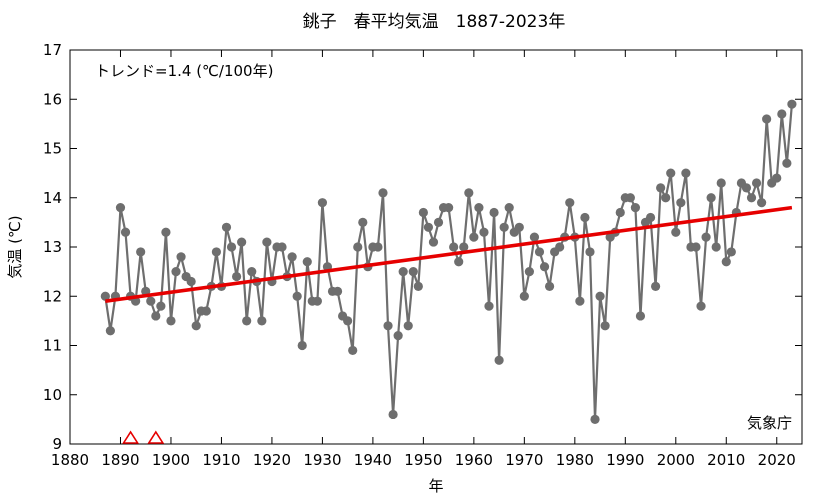  What do you see at coordinates (15, 246) in the screenshot?
I see `y-axis-label: 気温 (℃)` at bounding box center [15, 246].